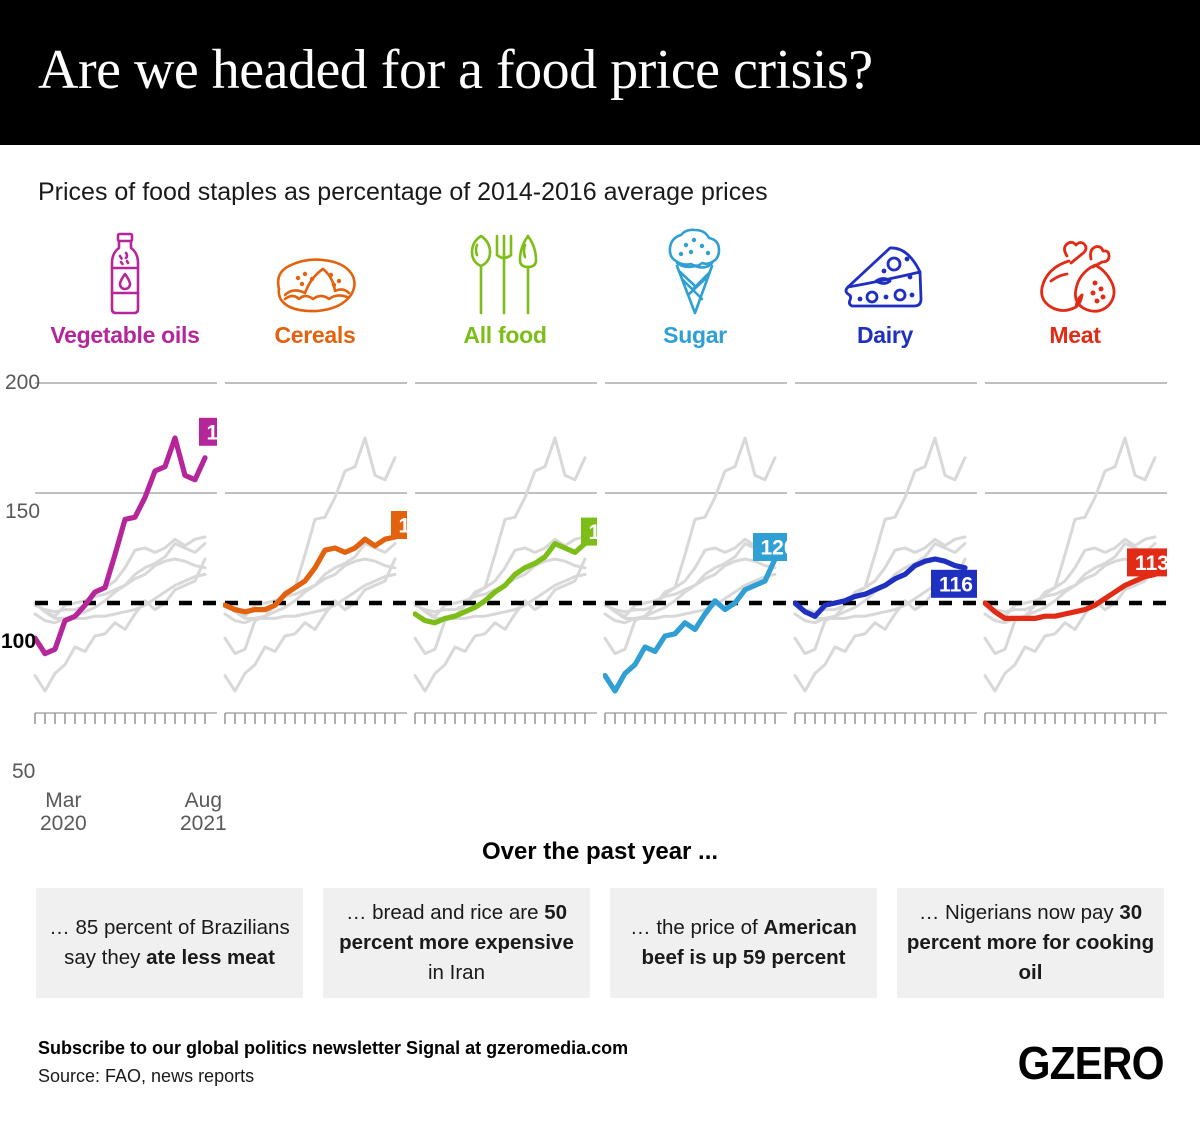  I want to click on page-title: Are we headed for a food price crisis?, so click(455, 70).